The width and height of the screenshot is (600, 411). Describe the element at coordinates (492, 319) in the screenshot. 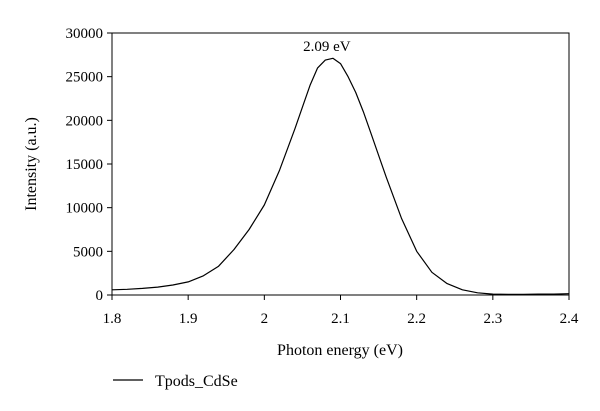

I see `x-tick-label: 2.3` at that location.